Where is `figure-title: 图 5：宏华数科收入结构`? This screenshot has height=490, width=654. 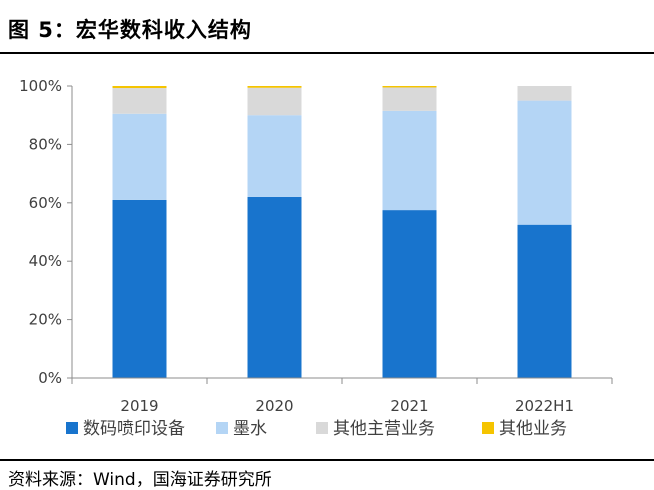
figure-title: 图 5：宏华数科收入结构 is located at coordinates (130, 30).